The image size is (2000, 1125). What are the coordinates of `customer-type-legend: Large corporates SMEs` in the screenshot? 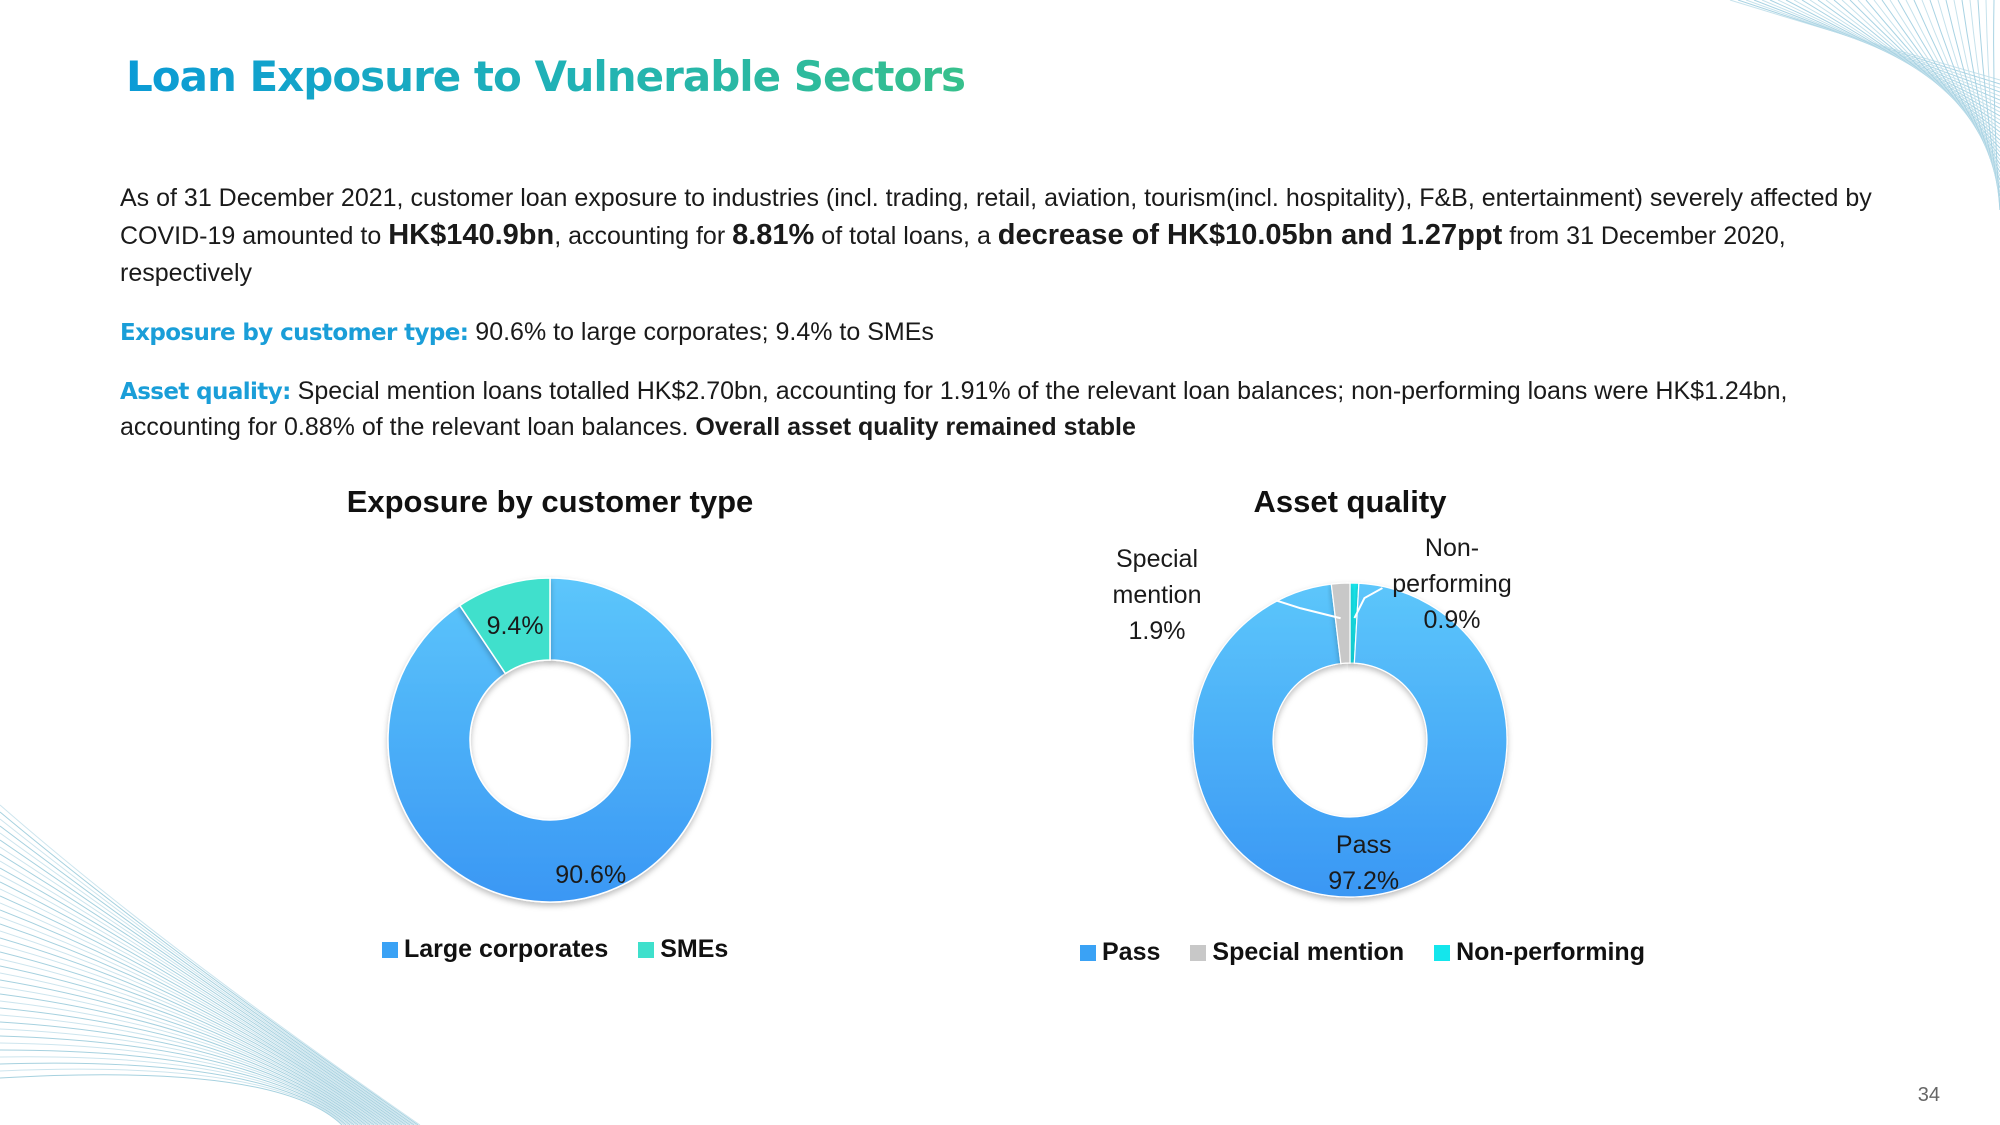 It's located at (570, 949).